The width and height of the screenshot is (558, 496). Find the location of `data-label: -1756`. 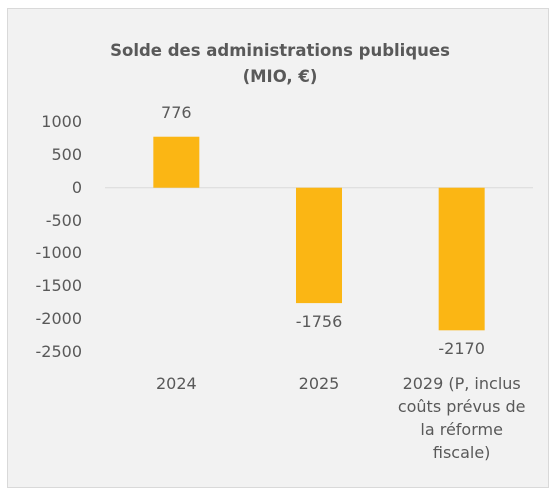

data-label: -1756 is located at coordinates (319, 322).